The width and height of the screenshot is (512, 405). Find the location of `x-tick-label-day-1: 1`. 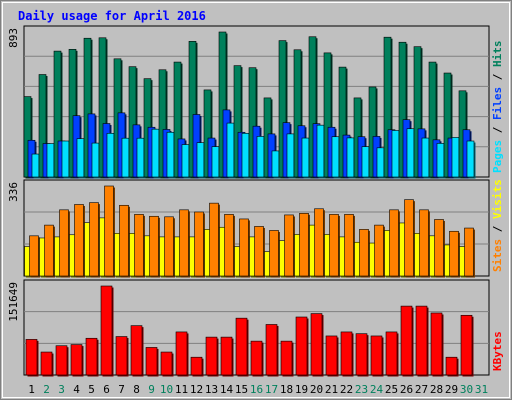

x-tick-label-day-1: 1 is located at coordinates (31, 389).